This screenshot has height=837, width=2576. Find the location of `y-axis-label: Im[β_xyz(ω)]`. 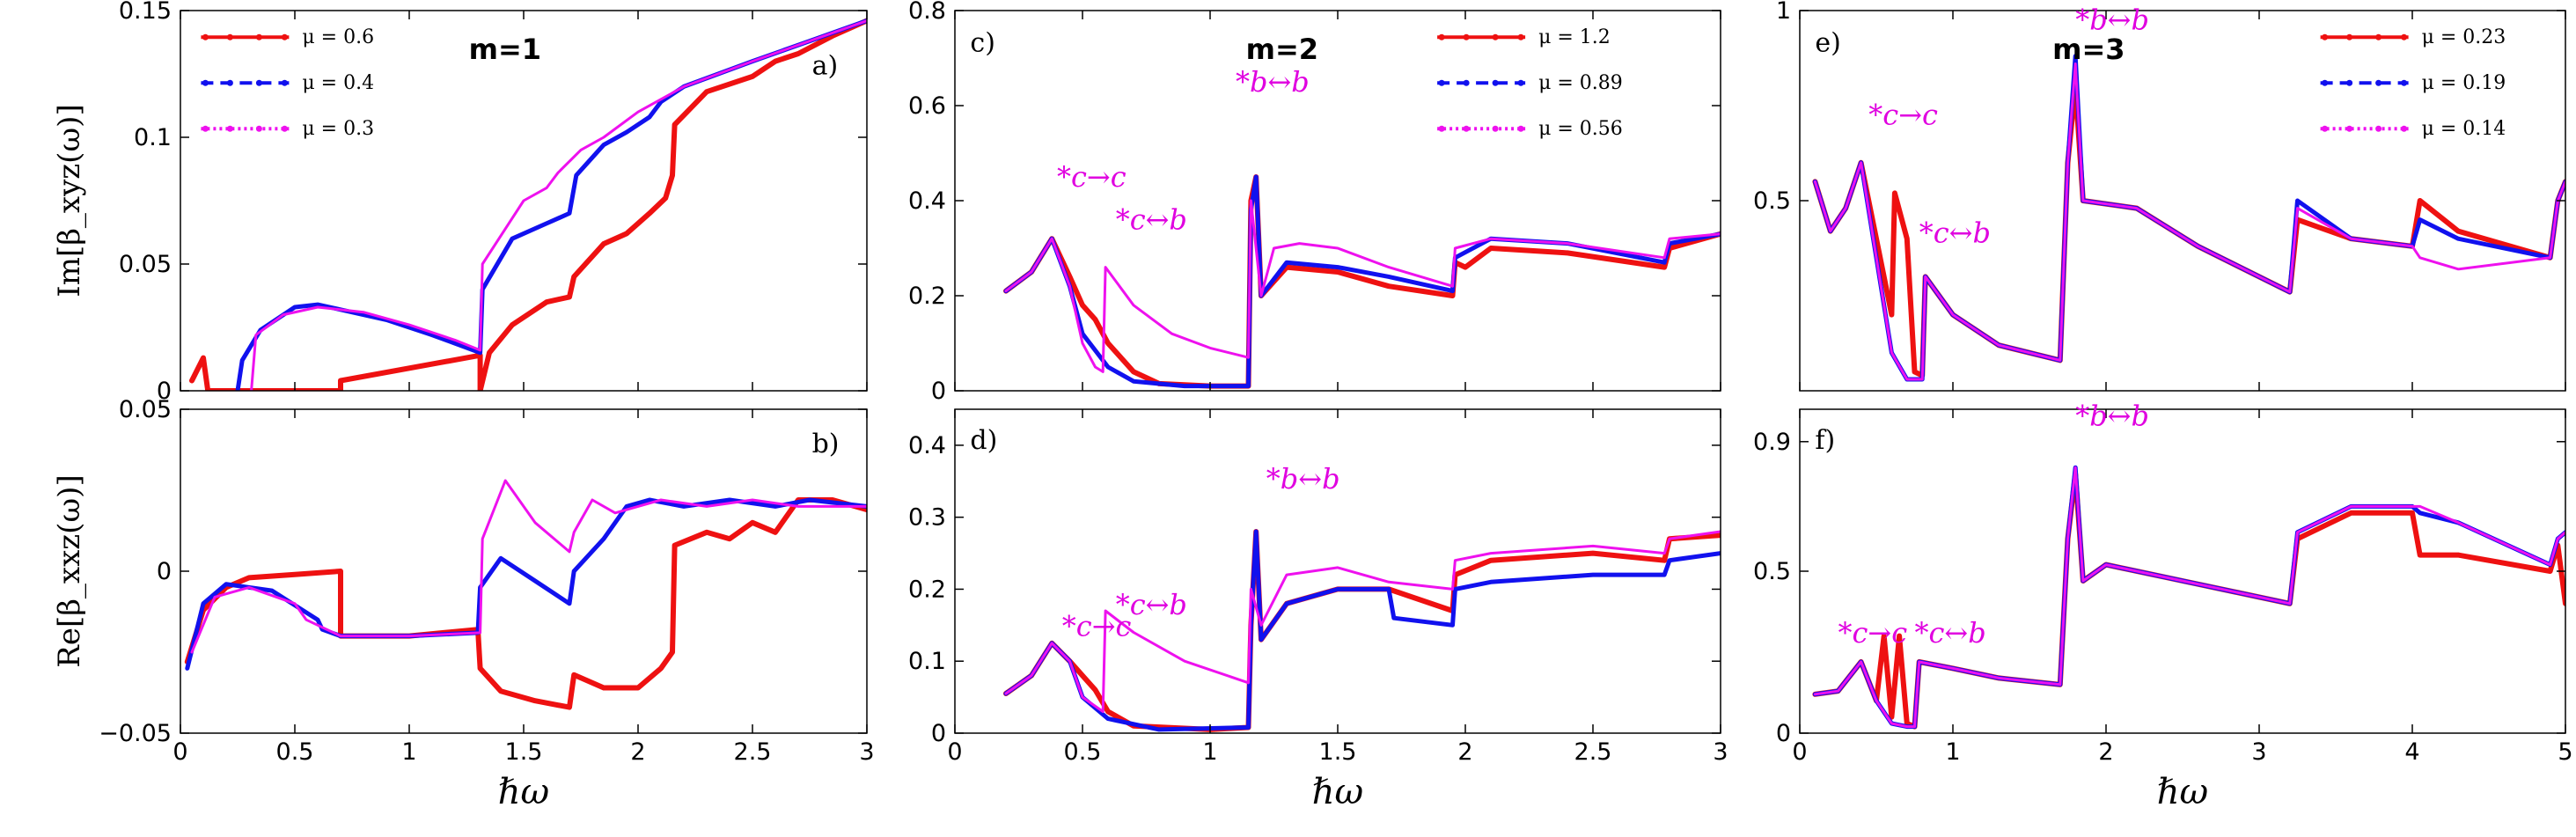

y-axis-label: Im[β_xyz(ω)] is located at coordinates (69, 200).